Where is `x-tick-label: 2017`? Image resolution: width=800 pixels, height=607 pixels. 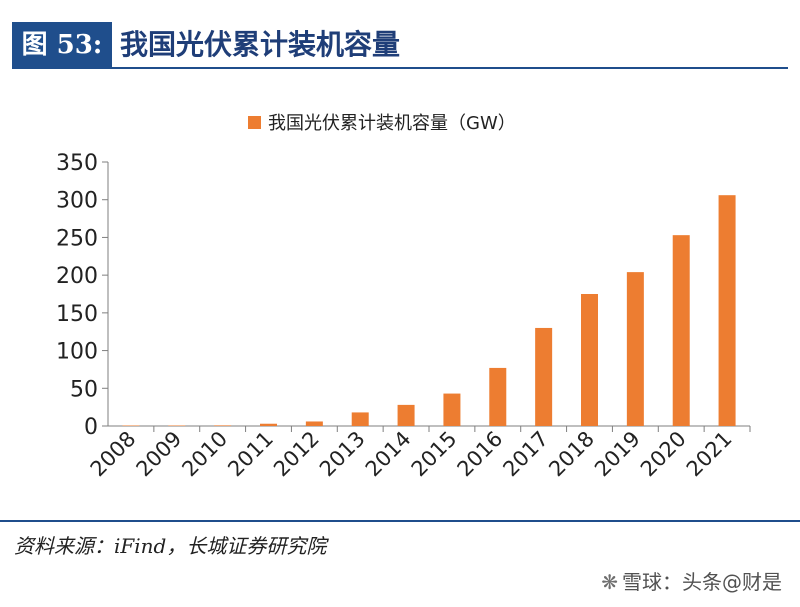 x-tick-label: 2017 is located at coordinates (525, 454).